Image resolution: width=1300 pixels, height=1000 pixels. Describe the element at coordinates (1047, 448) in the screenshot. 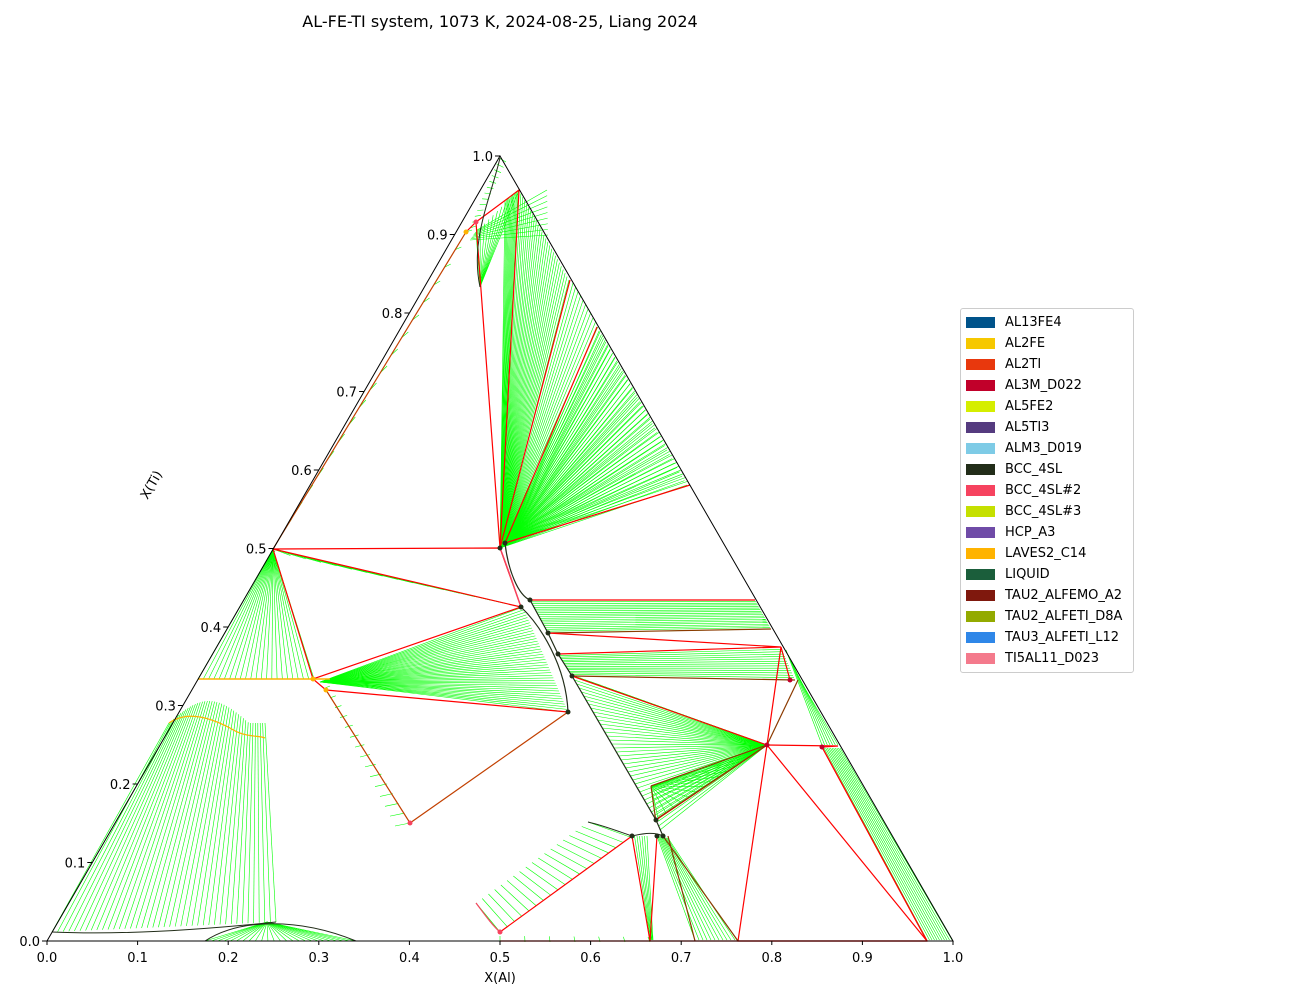

I see `legend-item: ALM3_D019` at that location.